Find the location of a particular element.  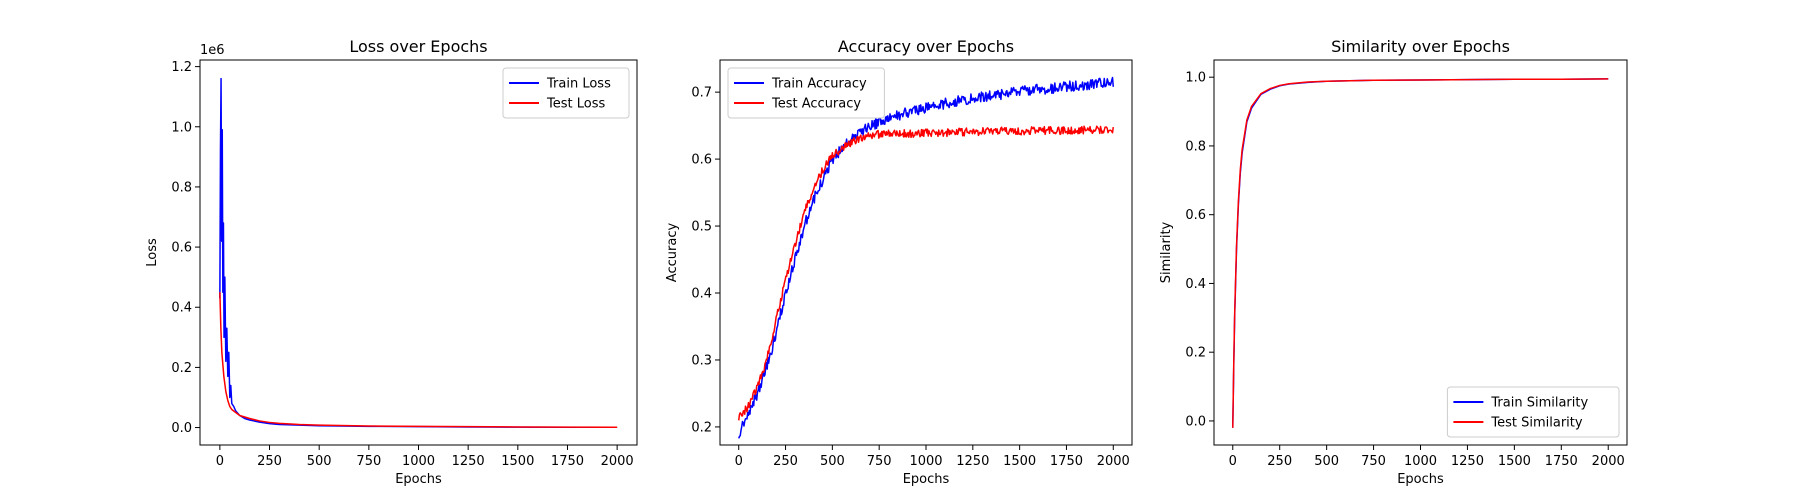

panel-2-xtick-label: 1000 is located at coordinates (925, 461).